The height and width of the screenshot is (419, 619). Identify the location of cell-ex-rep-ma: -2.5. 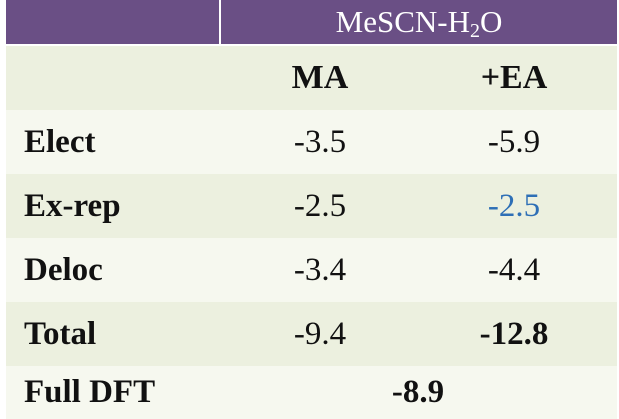
(320, 205).